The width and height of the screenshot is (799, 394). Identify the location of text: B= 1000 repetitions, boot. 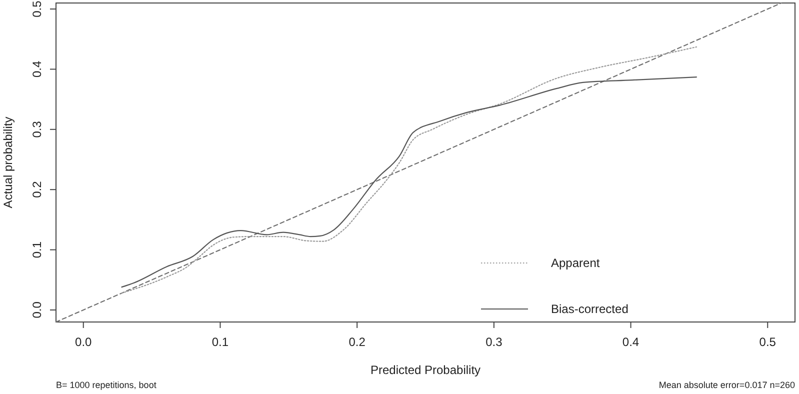
(106, 385).